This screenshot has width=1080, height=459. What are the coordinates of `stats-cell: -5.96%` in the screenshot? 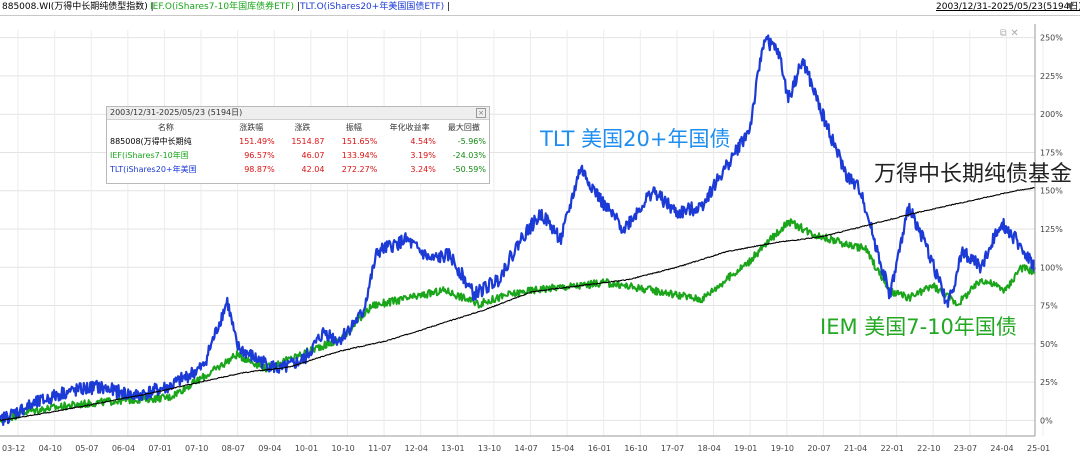 It's located at (471, 141).